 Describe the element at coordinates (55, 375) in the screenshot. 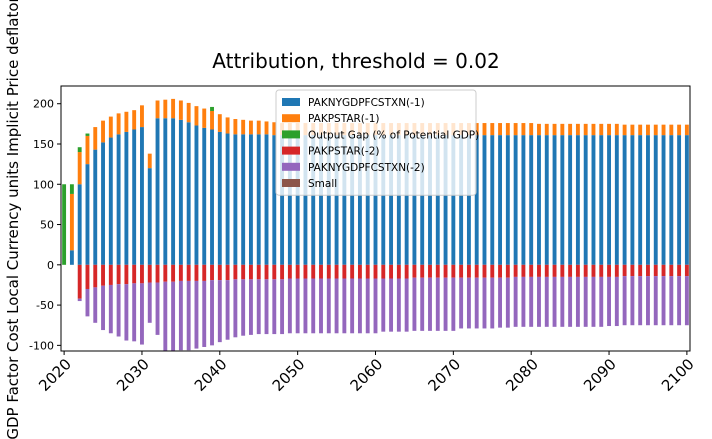

I see `x-tick-label: 2020` at that location.